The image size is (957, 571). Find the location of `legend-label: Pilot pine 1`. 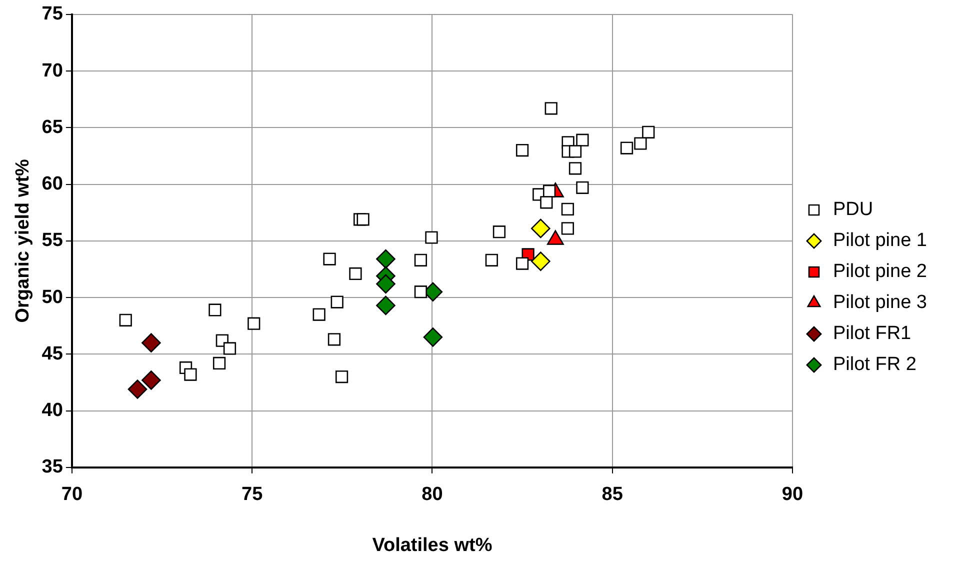

legend-label: Pilot pine 1 is located at coordinates (880, 241).